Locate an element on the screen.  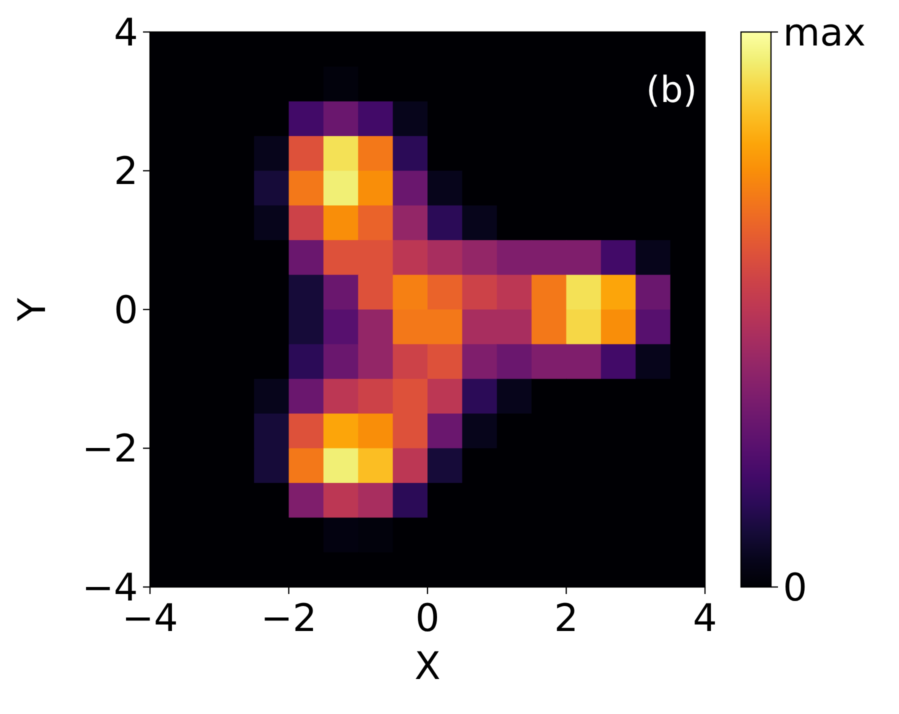
color-bar-label: max is located at coordinates (824, 32).